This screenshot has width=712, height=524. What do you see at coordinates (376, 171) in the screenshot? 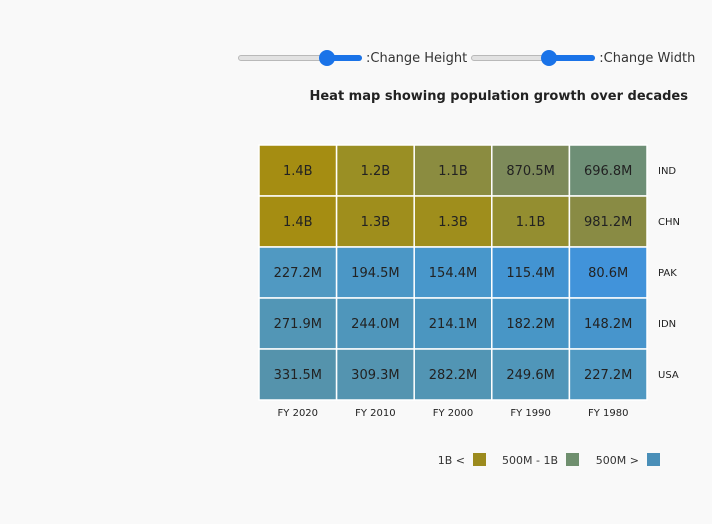
I see `cell-value-label: 1.2B` at bounding box center [376, 171].